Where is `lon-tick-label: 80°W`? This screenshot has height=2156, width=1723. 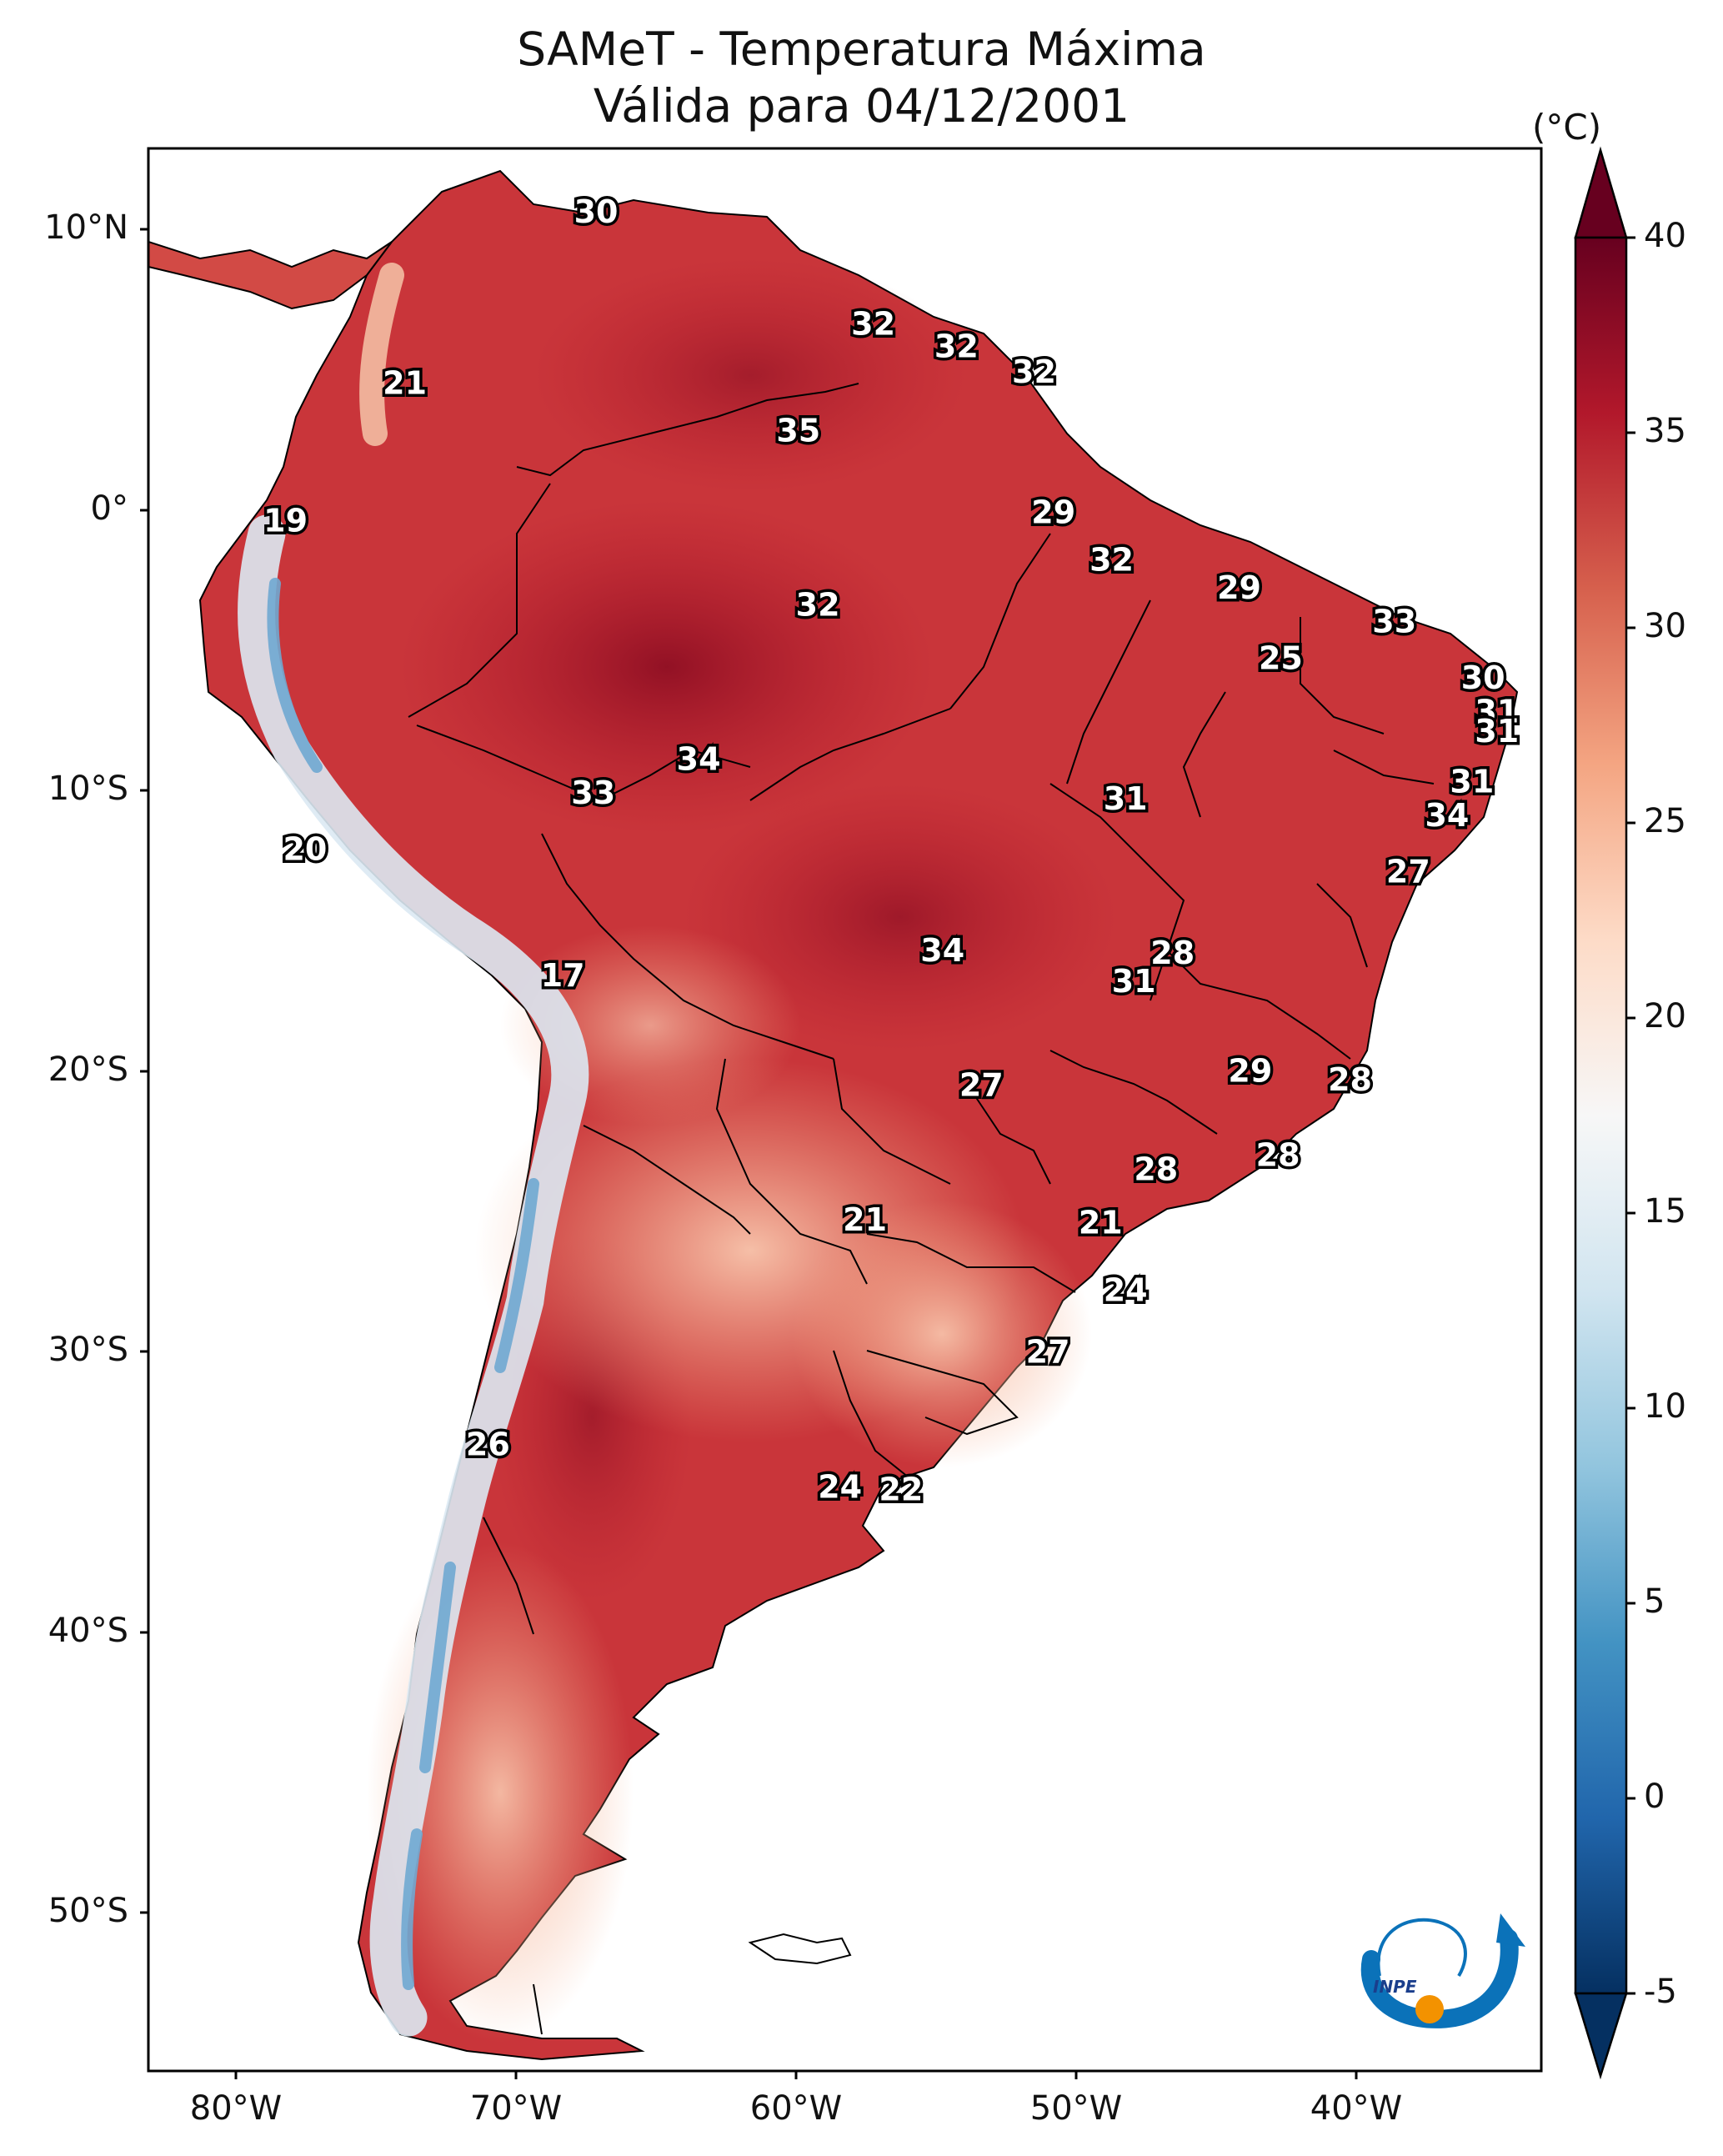 lon-tick-label: 80°W is located at coordinates (236, 2108).